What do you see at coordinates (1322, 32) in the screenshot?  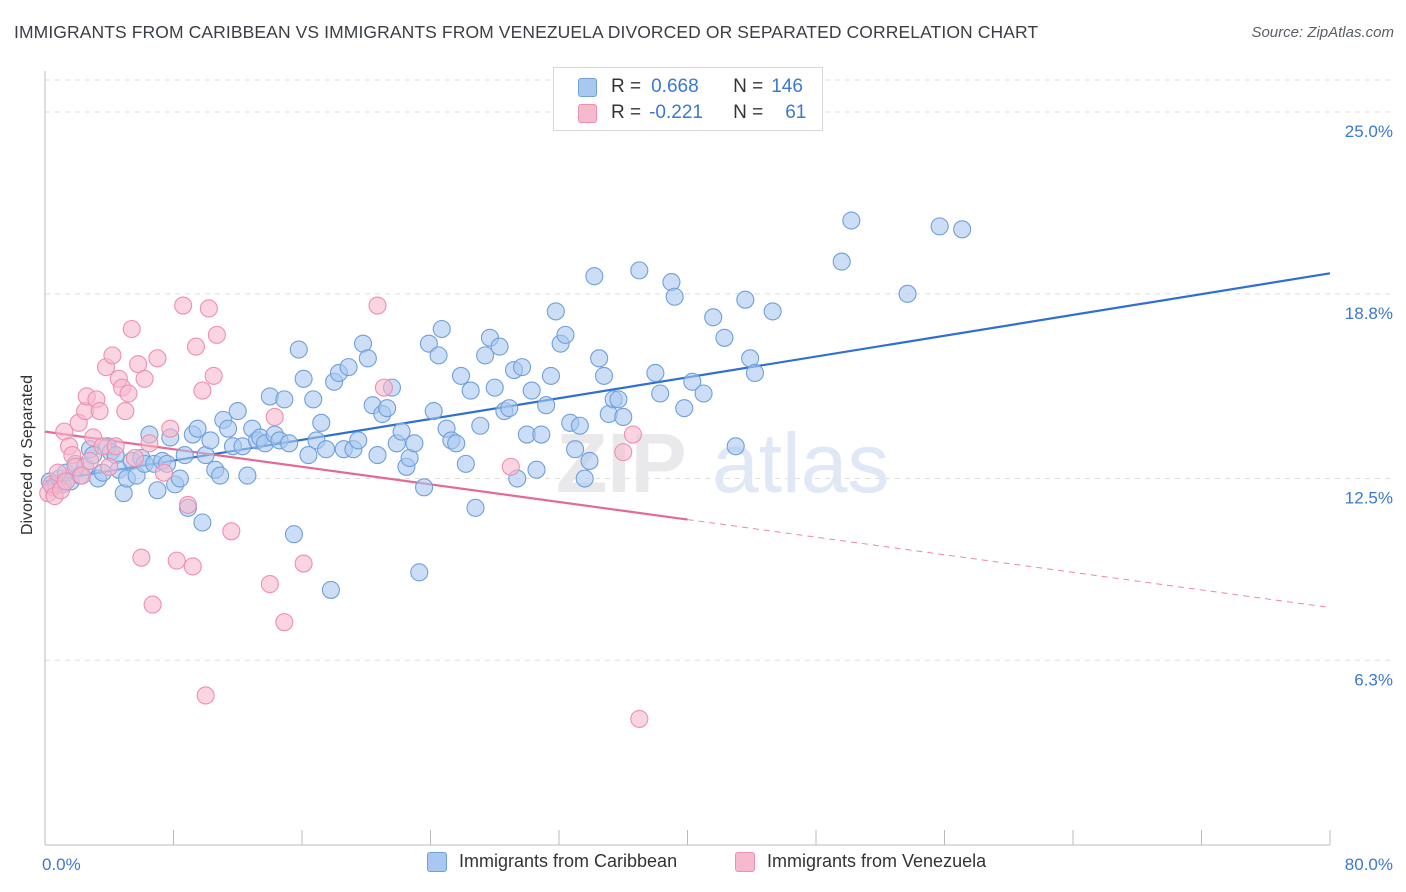 I see `source-credit: Source: ZipAtlas.com` at bounding box center [1322, 32].